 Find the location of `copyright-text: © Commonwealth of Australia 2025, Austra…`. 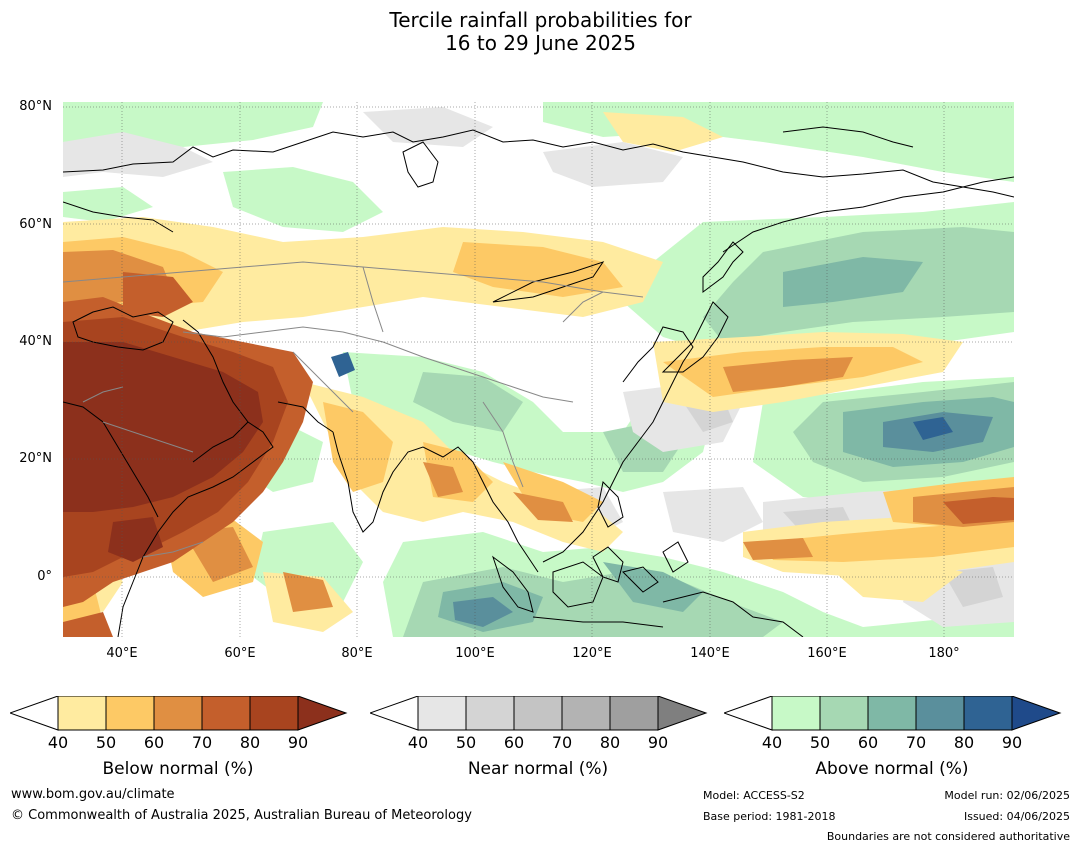

copyright-text: © Commonwealth of Australia 2025, Austra… is located at coordinates (241, 815).